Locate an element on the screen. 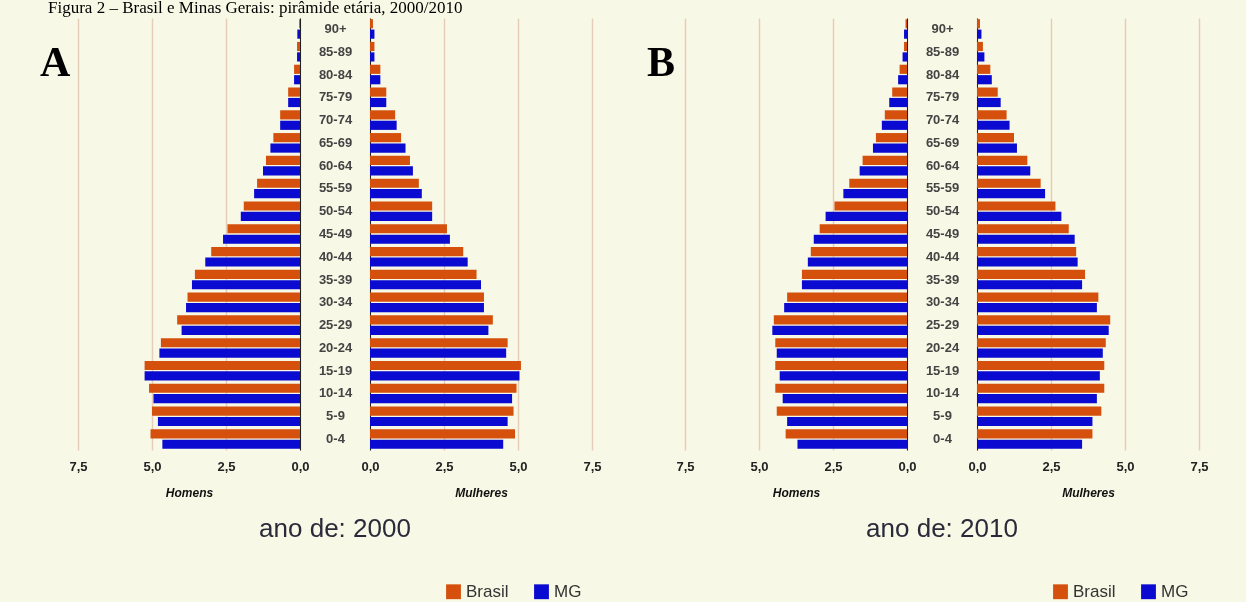 The image size is (1246, 602). chart-title: Figura 2 – Brasil e Minas Gerais: pirâmide etária, 2000/2010 is located at coordinates (255, 9).